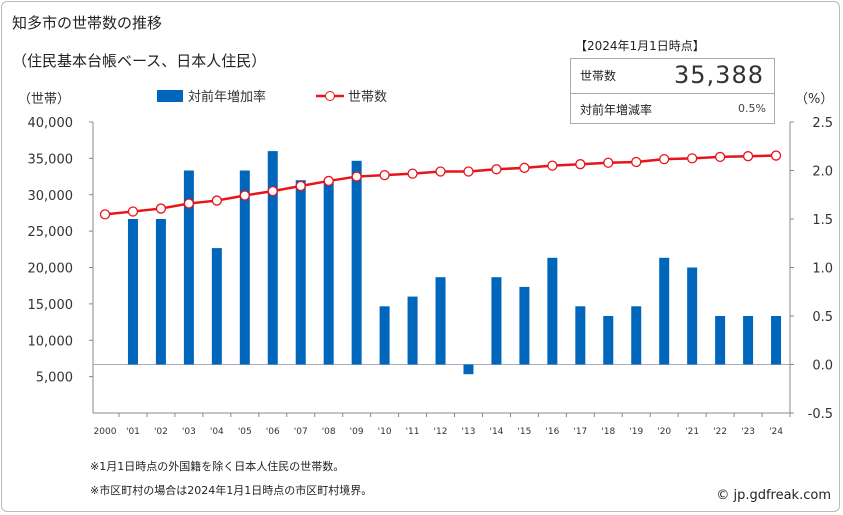  What do you see at coordinates (692, 316) in the screenshot?
I see `bar-'21` at bounding box center [692, 316].